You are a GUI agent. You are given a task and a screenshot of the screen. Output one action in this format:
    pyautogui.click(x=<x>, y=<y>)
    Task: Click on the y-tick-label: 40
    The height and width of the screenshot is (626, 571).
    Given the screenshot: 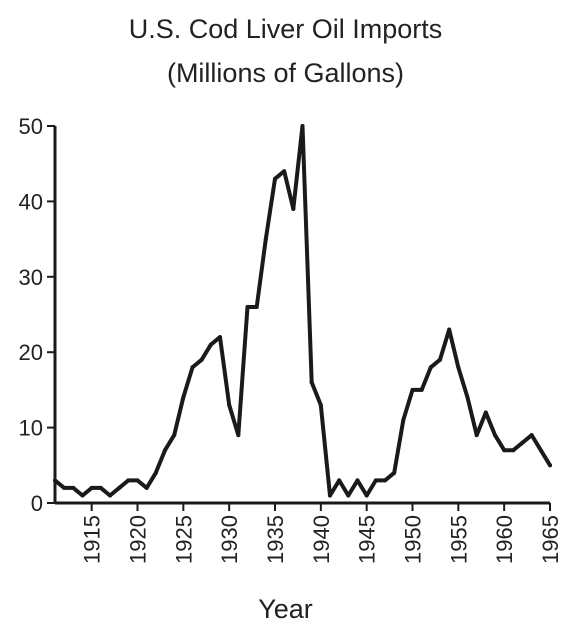 What is the action you would take?
    pyautogui.click(x=31, y=201)
    